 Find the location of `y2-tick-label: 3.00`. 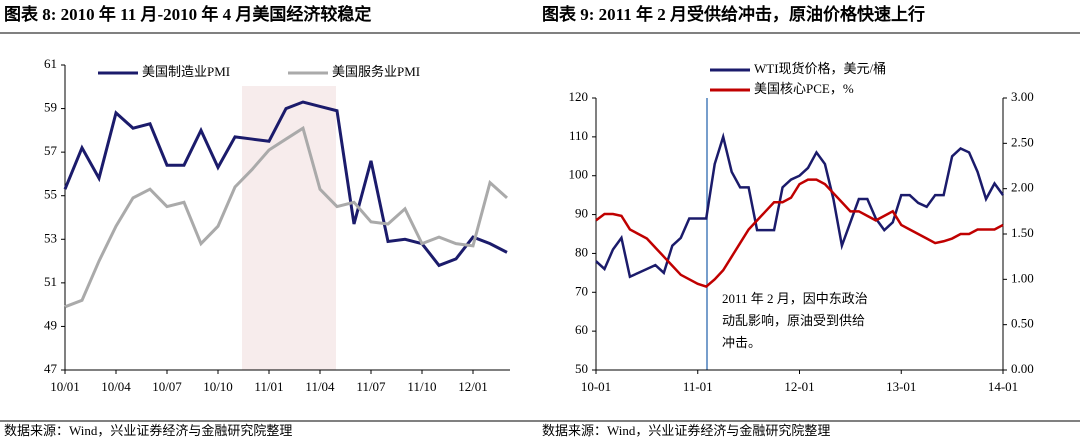

y2-tick-label: 3.00 is located at coordinates (1022, 96).